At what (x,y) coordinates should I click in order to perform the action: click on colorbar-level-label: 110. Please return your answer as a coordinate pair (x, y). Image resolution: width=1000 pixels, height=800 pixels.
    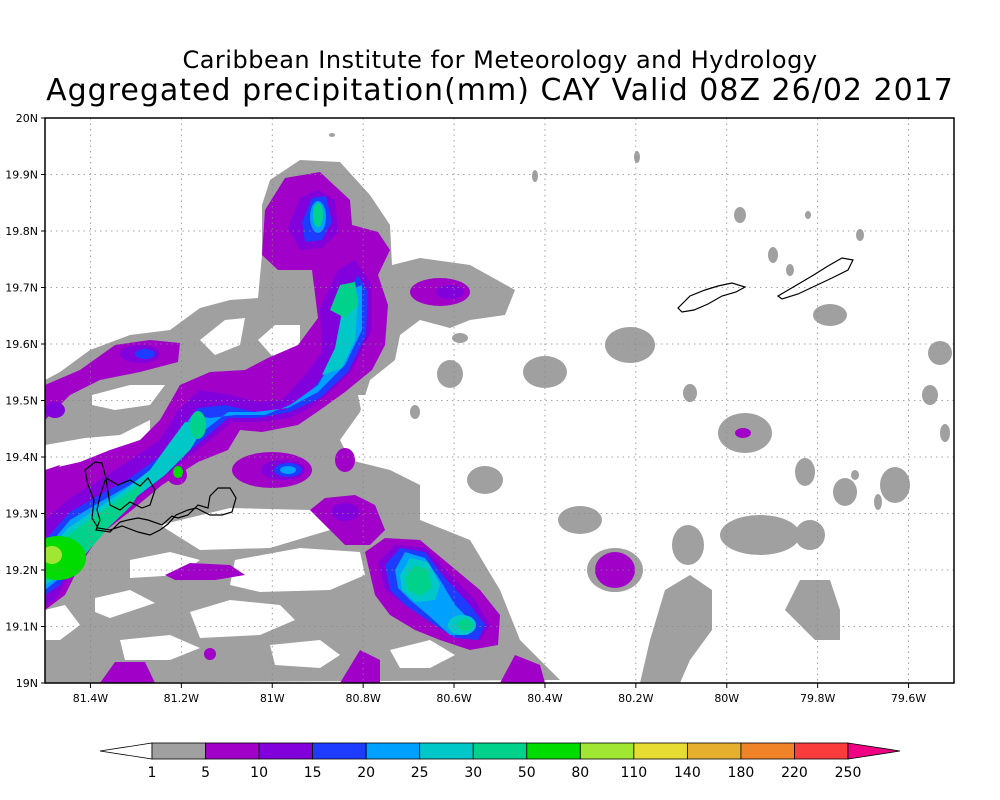
    Looking at the image, I should click on (633, 773).